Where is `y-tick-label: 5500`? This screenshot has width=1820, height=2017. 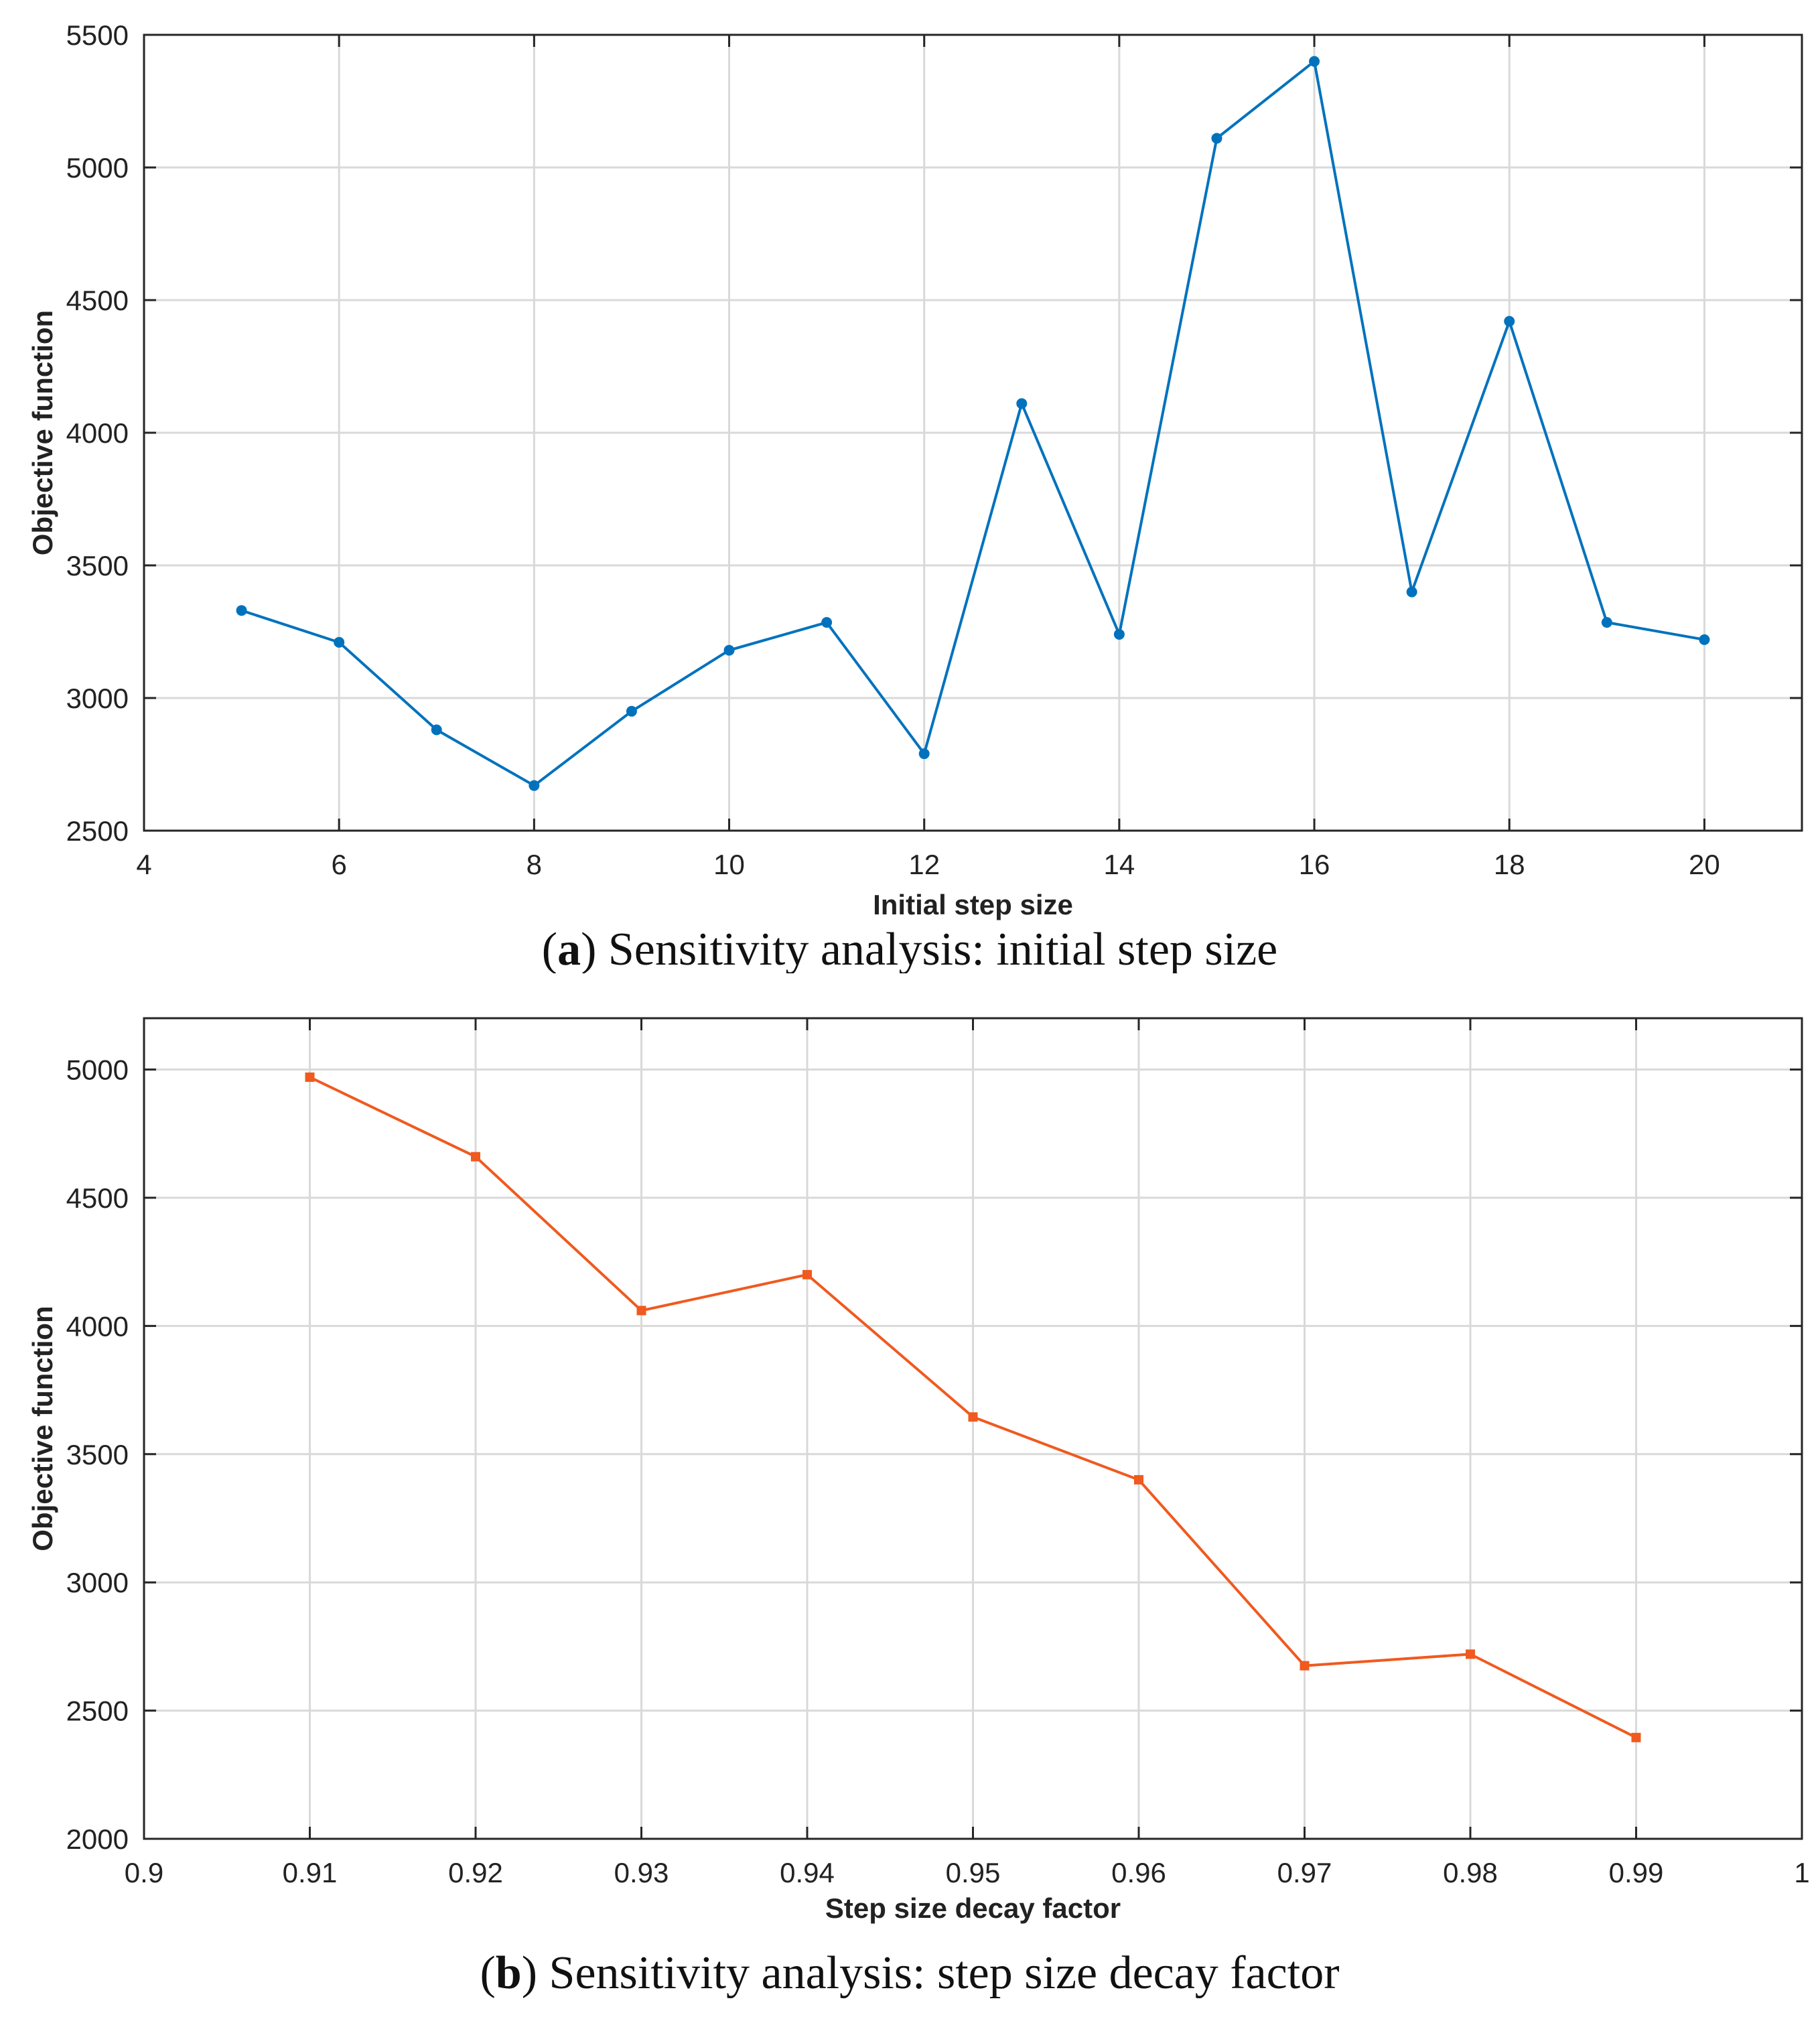
y-tick-label: 5500 is located at coordinates (98, 35).